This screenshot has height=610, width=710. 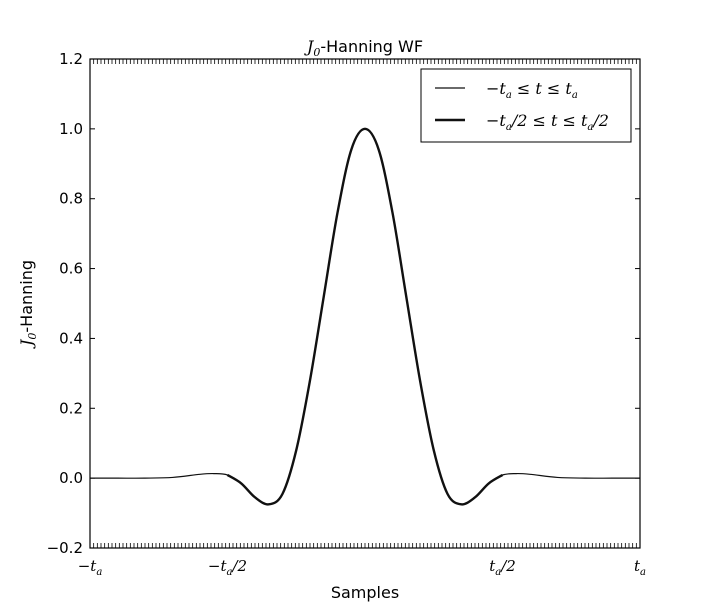 I want to click on x-tick-label: ta/2, so click(x=502, y=567).